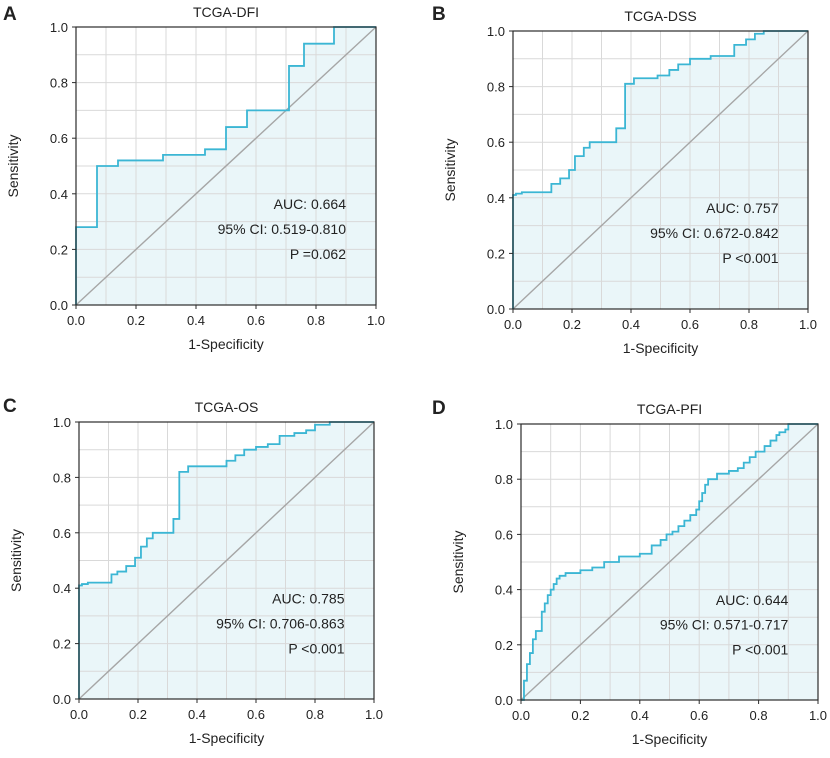 This screenshot has height=758, width=830. I want to click on annotation-text: 95% CI: 0.672-0.842, so click(714, 233).